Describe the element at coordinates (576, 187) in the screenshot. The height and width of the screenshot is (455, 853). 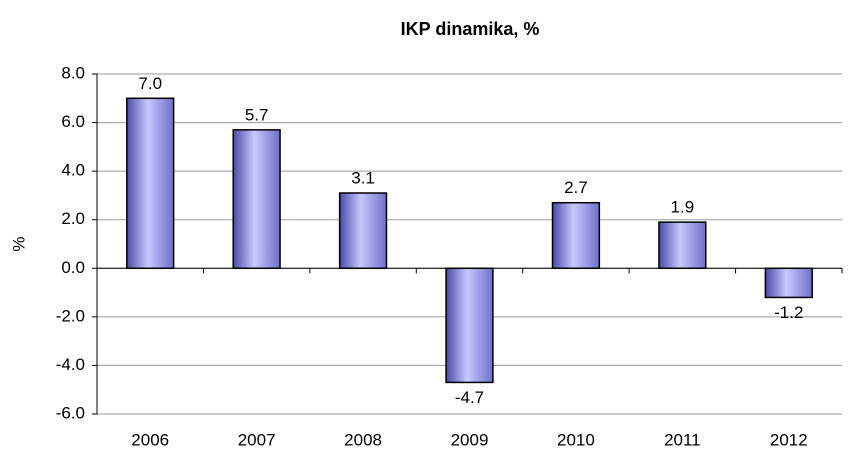
I see `data-label: 2.7` at that location.